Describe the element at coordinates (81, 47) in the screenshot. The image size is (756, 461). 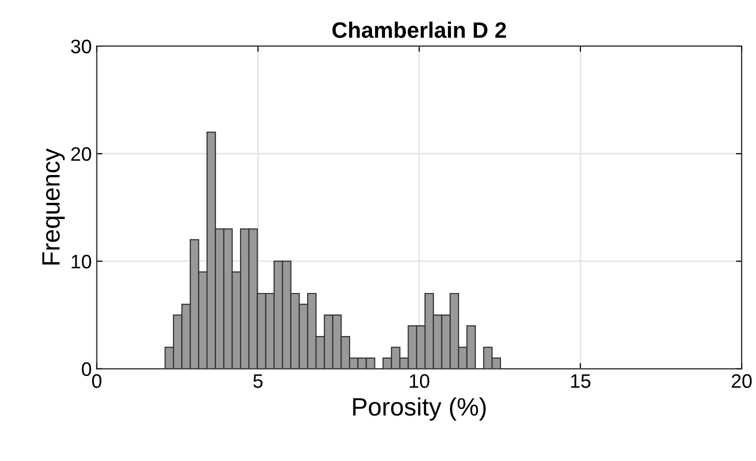
I see `y-tick-label: 30` at that location.